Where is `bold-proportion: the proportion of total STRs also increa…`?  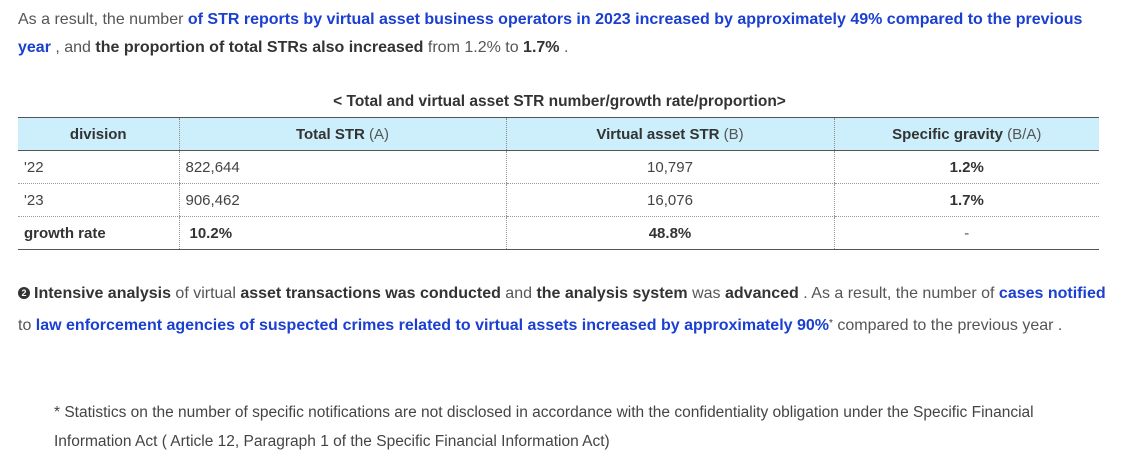
bold-proportion: the proportion of total STRs also increa… is located at coordinates (259, 47).